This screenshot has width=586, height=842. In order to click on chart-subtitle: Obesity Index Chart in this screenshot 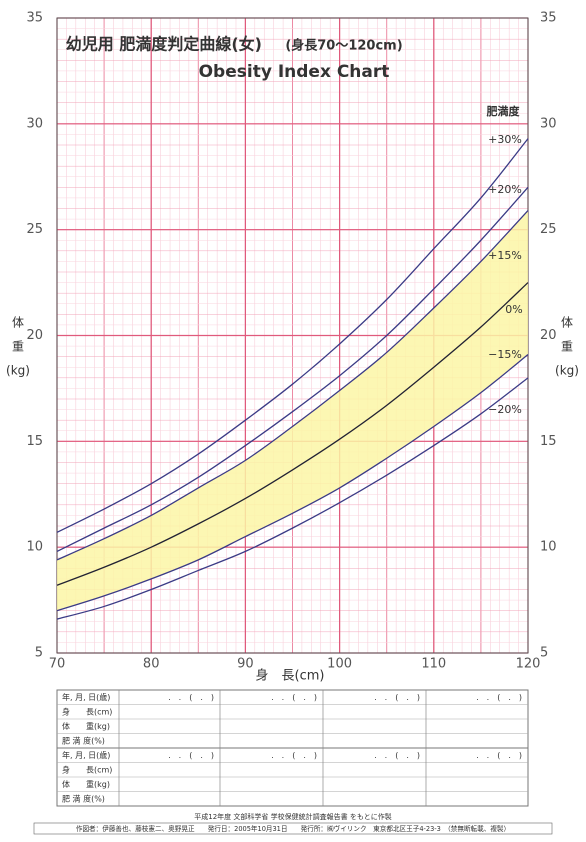, I will do `click(294, 72)`.